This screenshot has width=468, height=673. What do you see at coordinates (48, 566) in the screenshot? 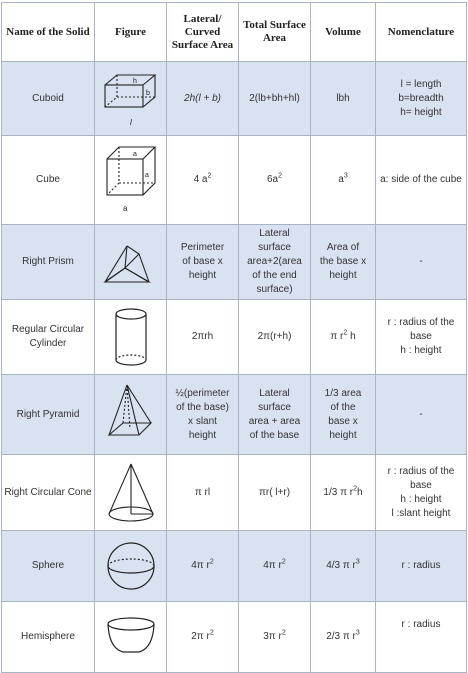
I see `solid-name: Sphere` at bounding box center [48, 566].